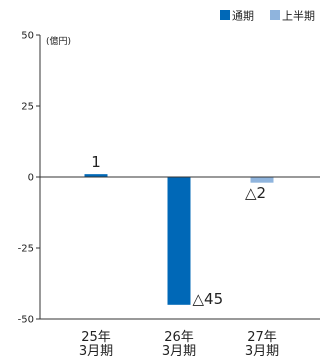  What do you see at coordinates (298, 16) in the screenshot?
I see `legend-label-2: 上半期` at bounding box center [298, 16].